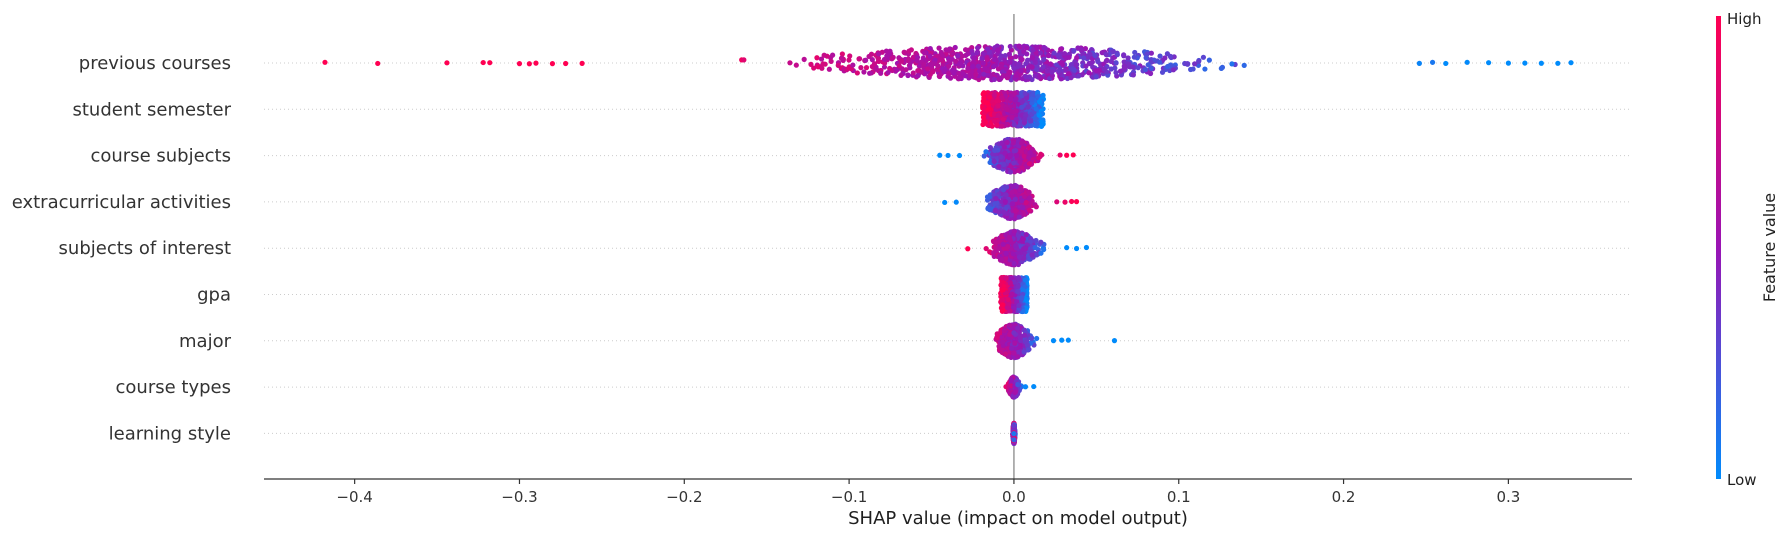 The image size is (1785, 536). Describe the element at coordinates (121, 202) in the screenshot. I see `feature-label: extracurricular activities` at that location.